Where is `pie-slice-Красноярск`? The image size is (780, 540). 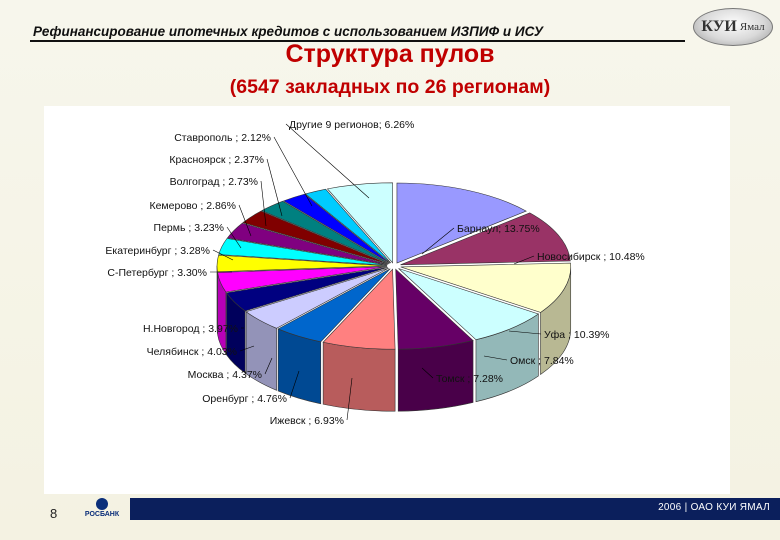 pie-slice-Красноярск is located at coordinates (337, 228).